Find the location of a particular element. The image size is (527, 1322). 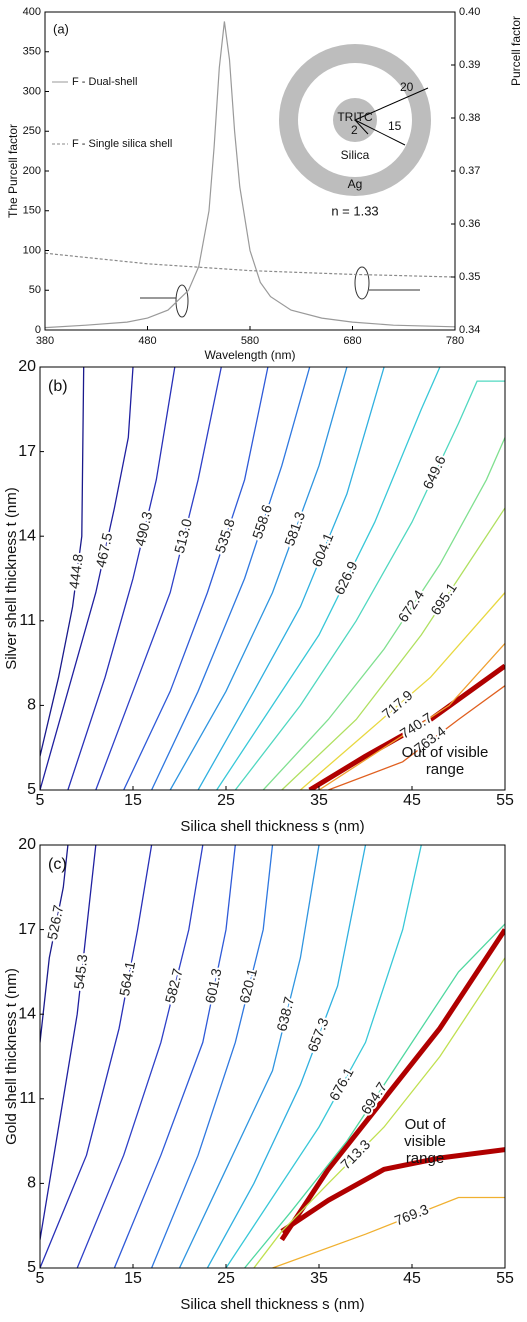

panel-label: (a) is located at coordinates (61, 28).